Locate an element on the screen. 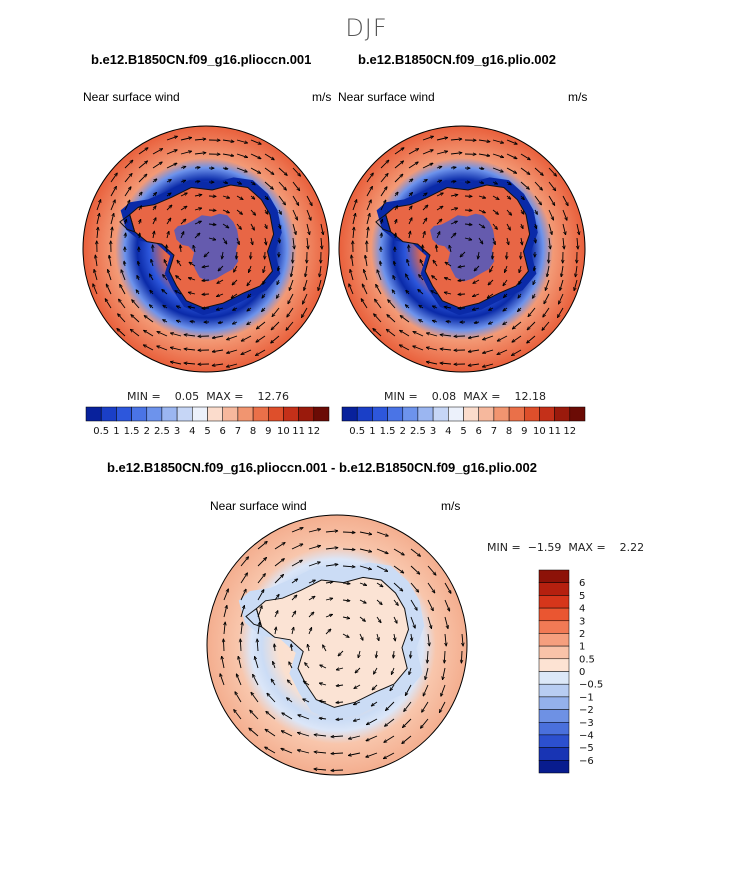 The height and width of the screenshot is (882, 733). colorbar-2-tick-label: 9 is located at coordinates (524, 431).